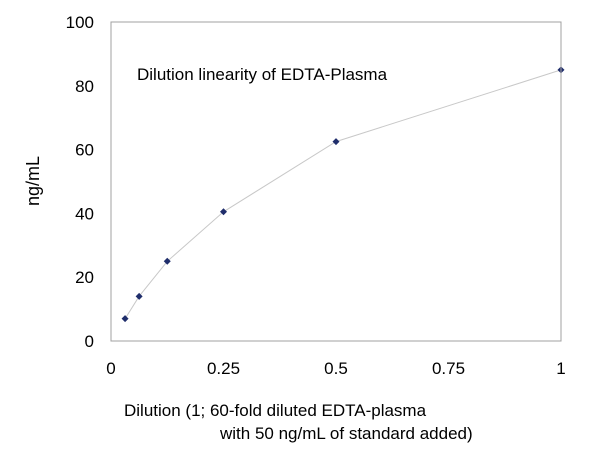  What do you see at coordinates (84, 277) in the screenshot?
I see `y-tick-label: 20` at bounding box center [84, 277].